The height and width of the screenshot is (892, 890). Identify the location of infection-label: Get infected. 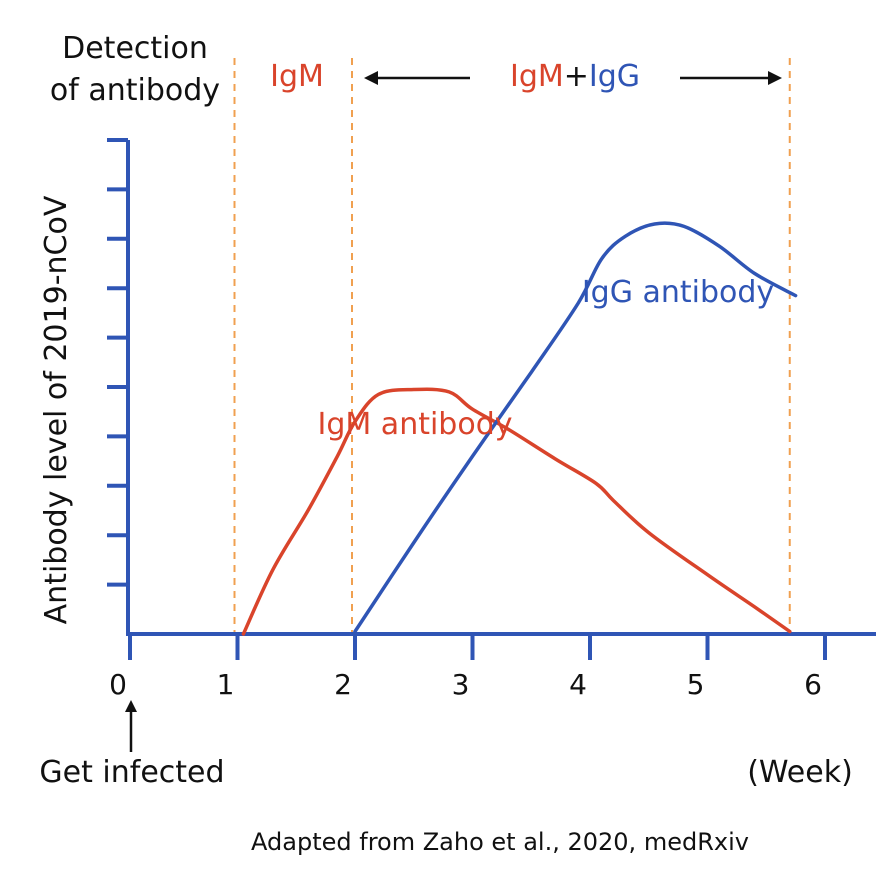
(131, 772).